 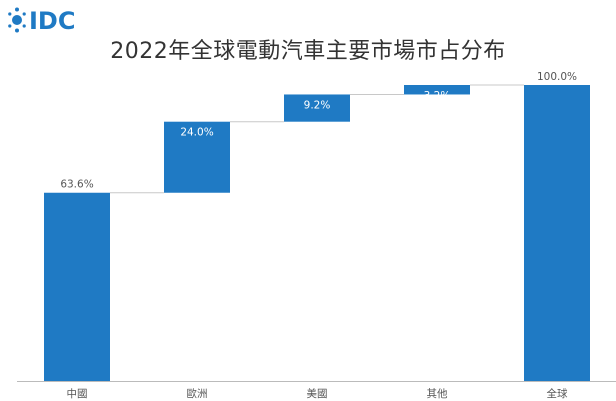 What do you see at coordinates (77, 393) in the screenshot?
I see `category-label: 中國` at bounding box center [77, 393].